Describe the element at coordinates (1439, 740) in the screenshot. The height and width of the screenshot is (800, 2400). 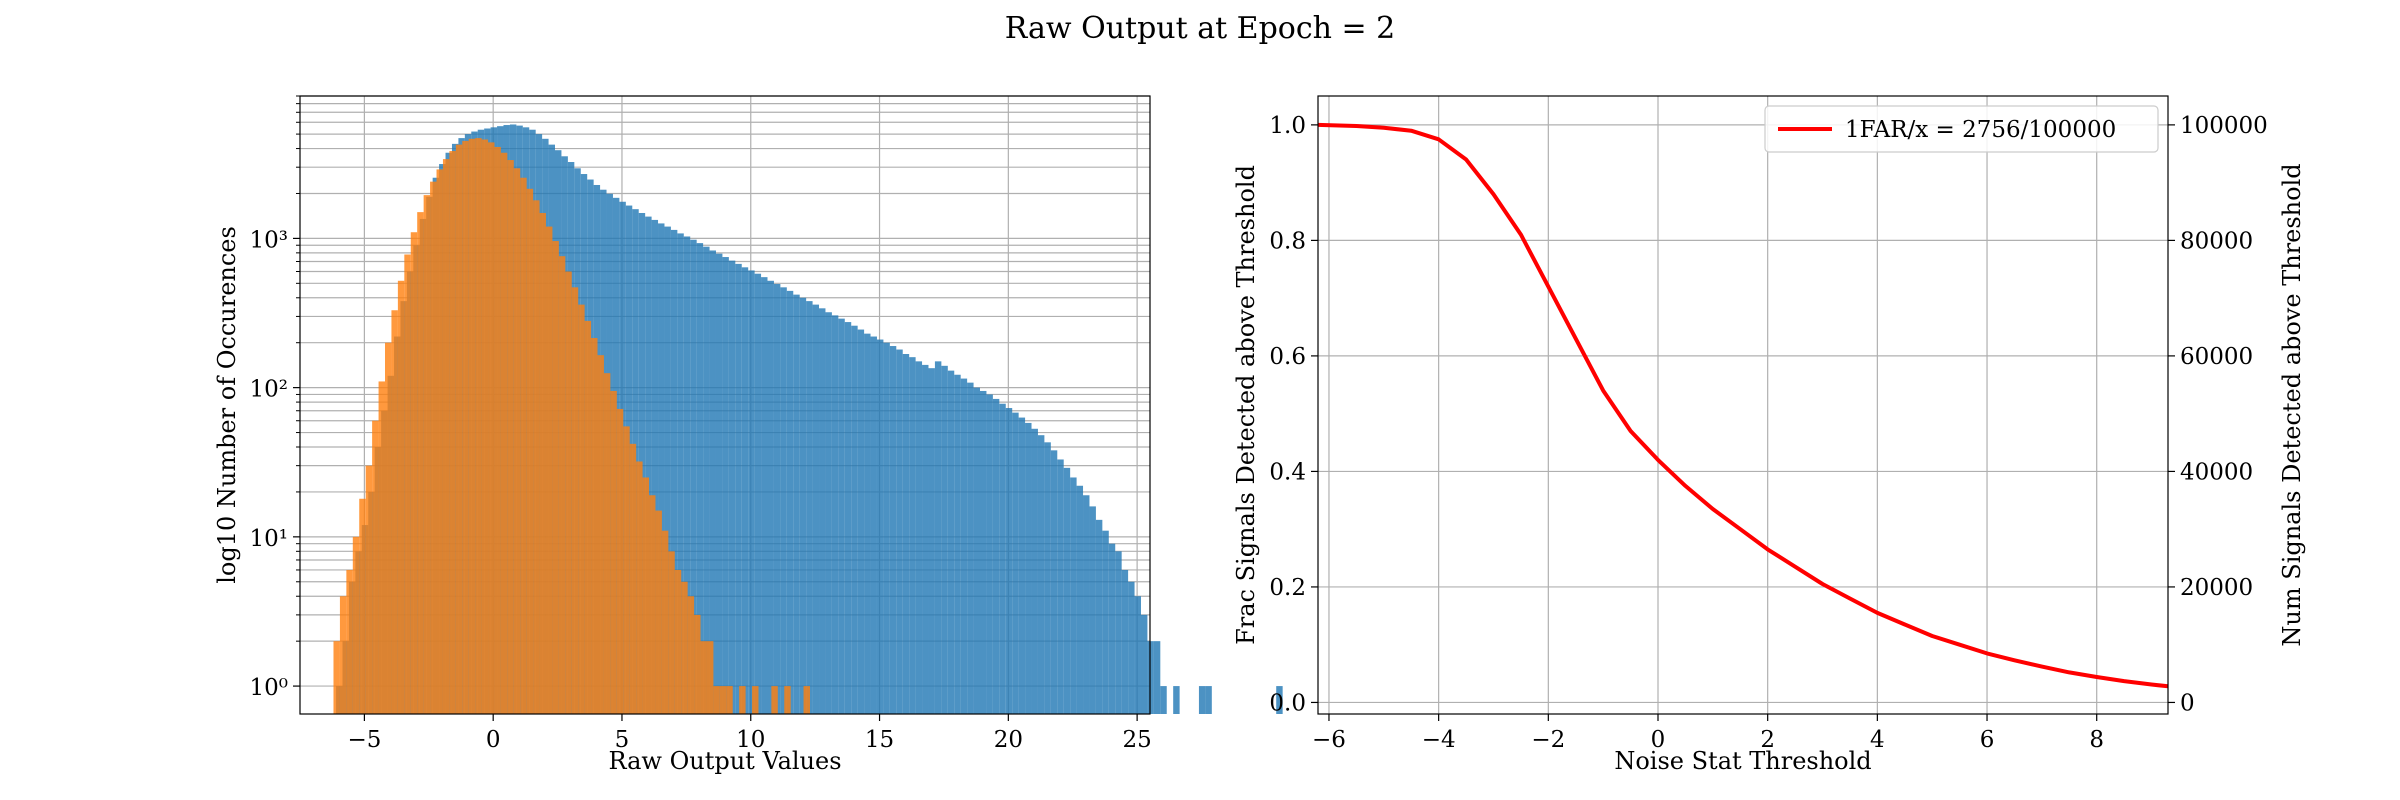
I see `threshold-x-tick-label: −4` at that location.